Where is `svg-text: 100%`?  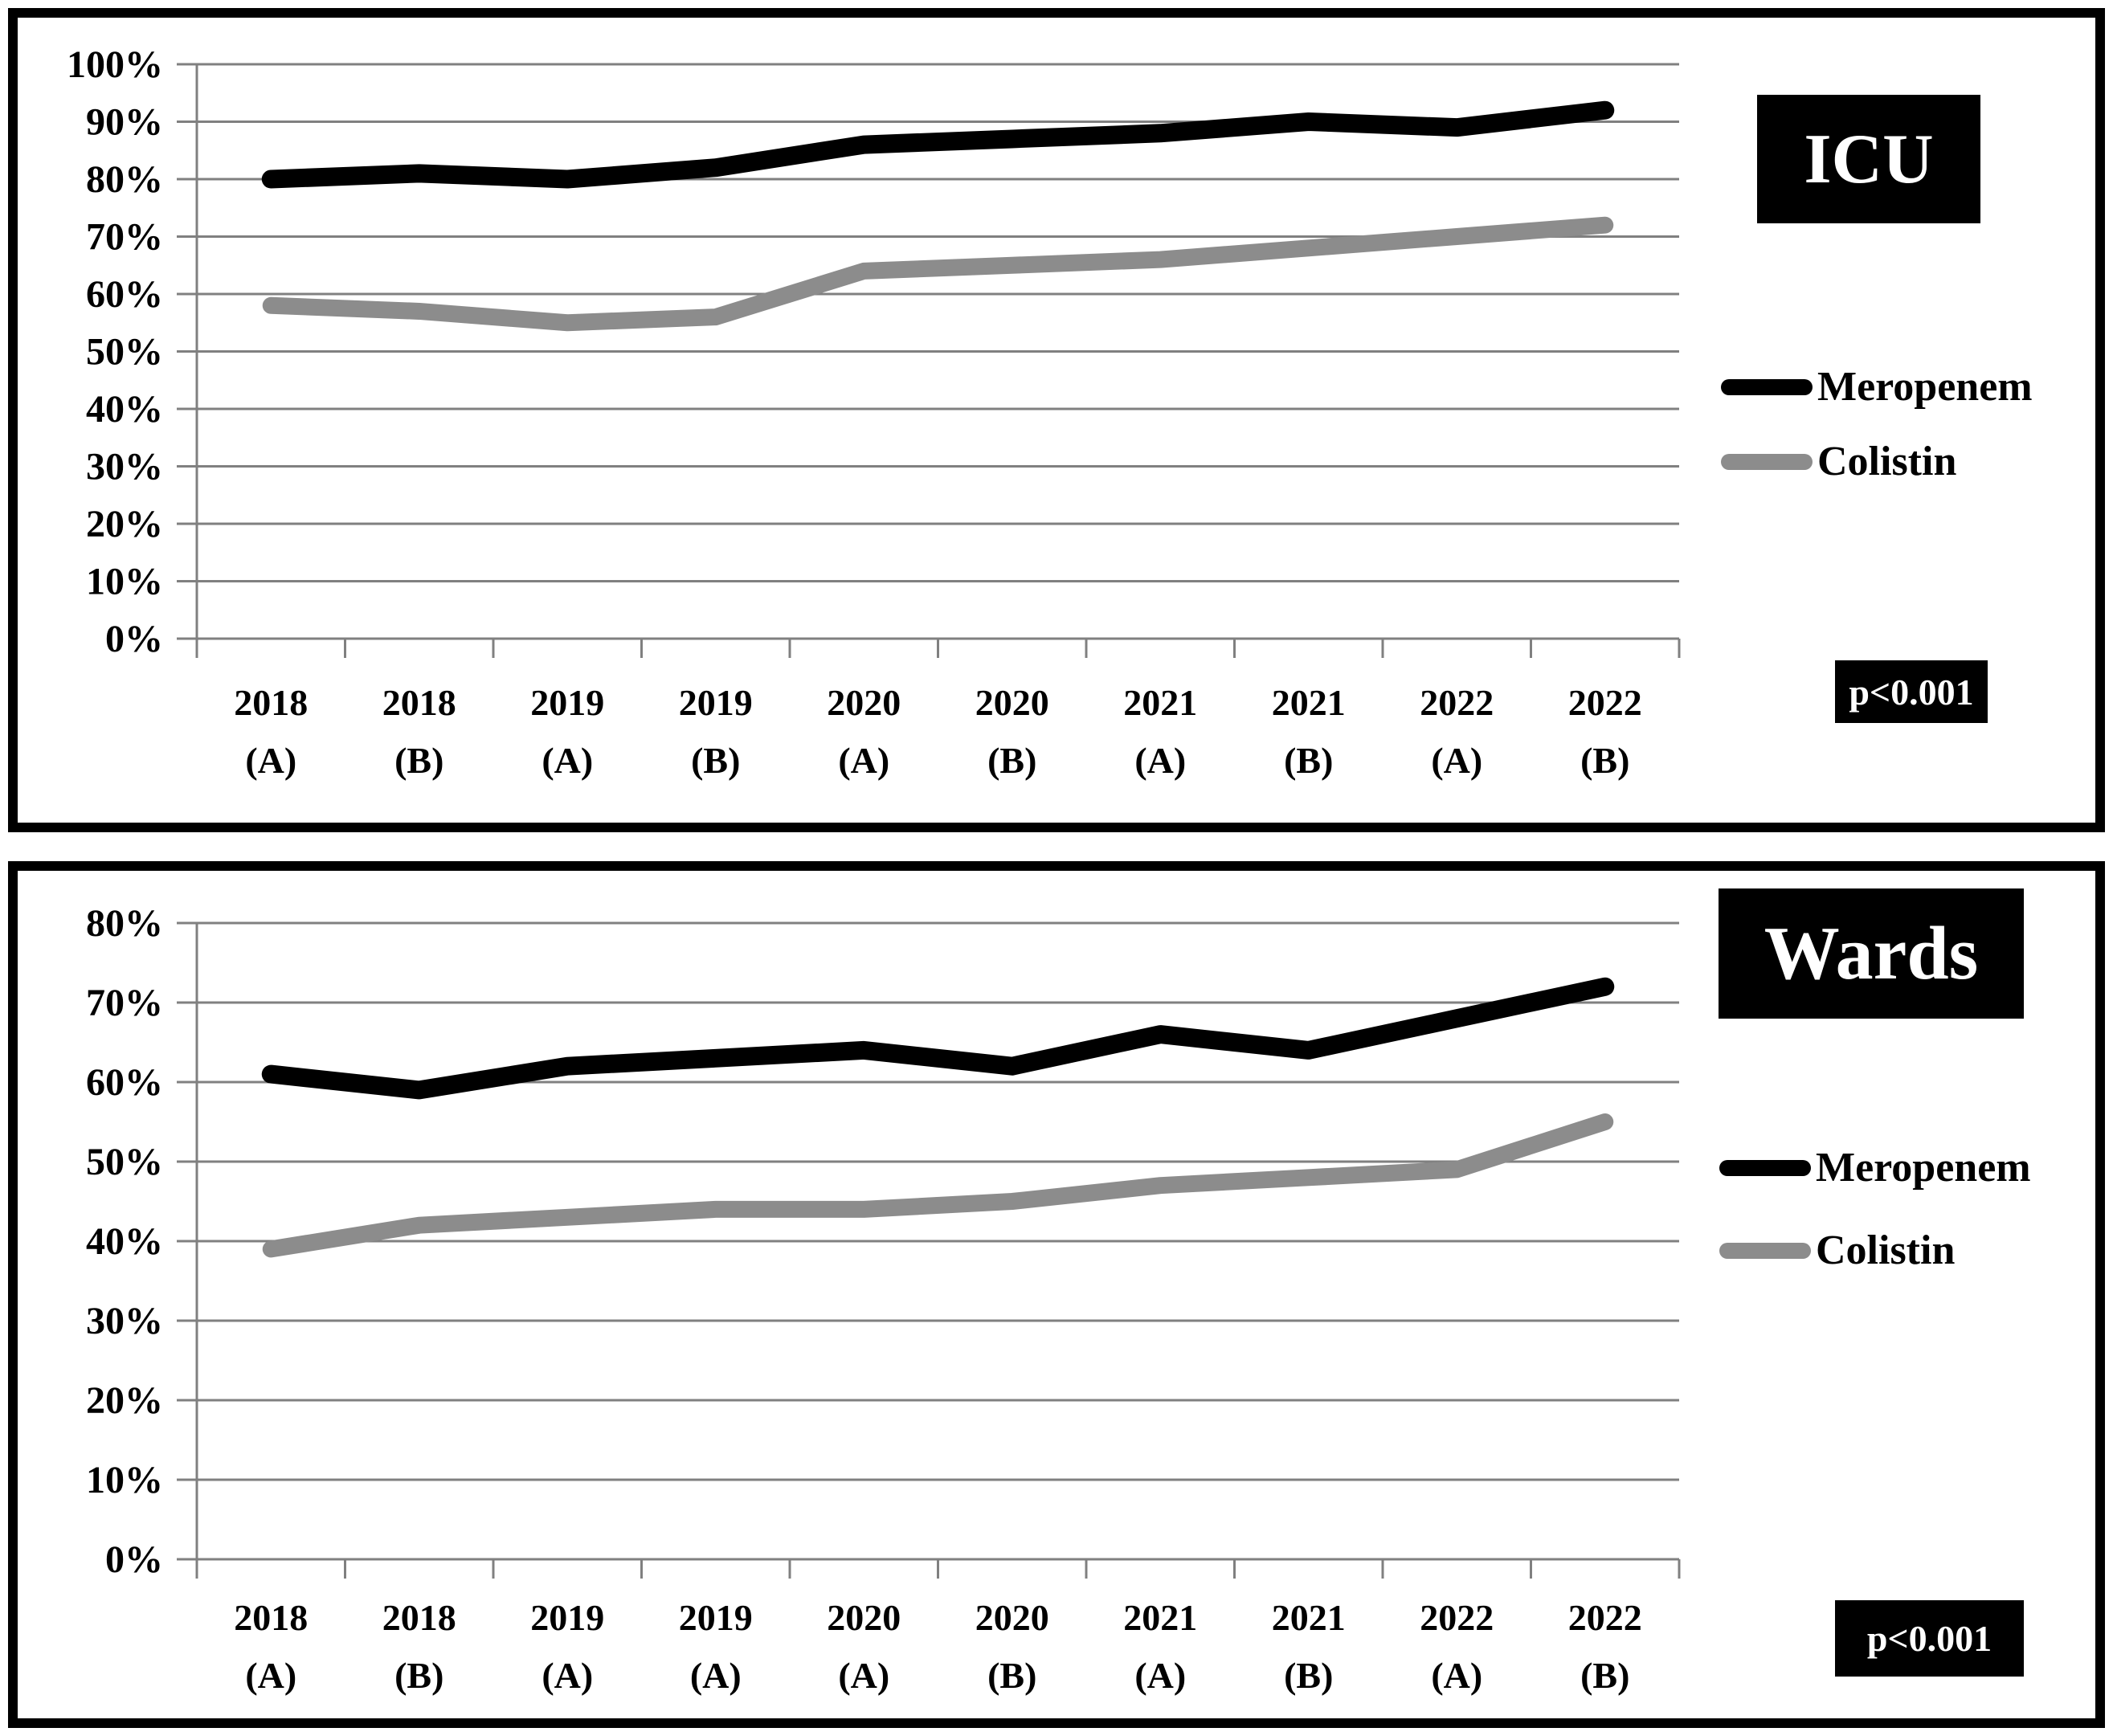
svg-text: 100% is located at coordinates (115, 64).